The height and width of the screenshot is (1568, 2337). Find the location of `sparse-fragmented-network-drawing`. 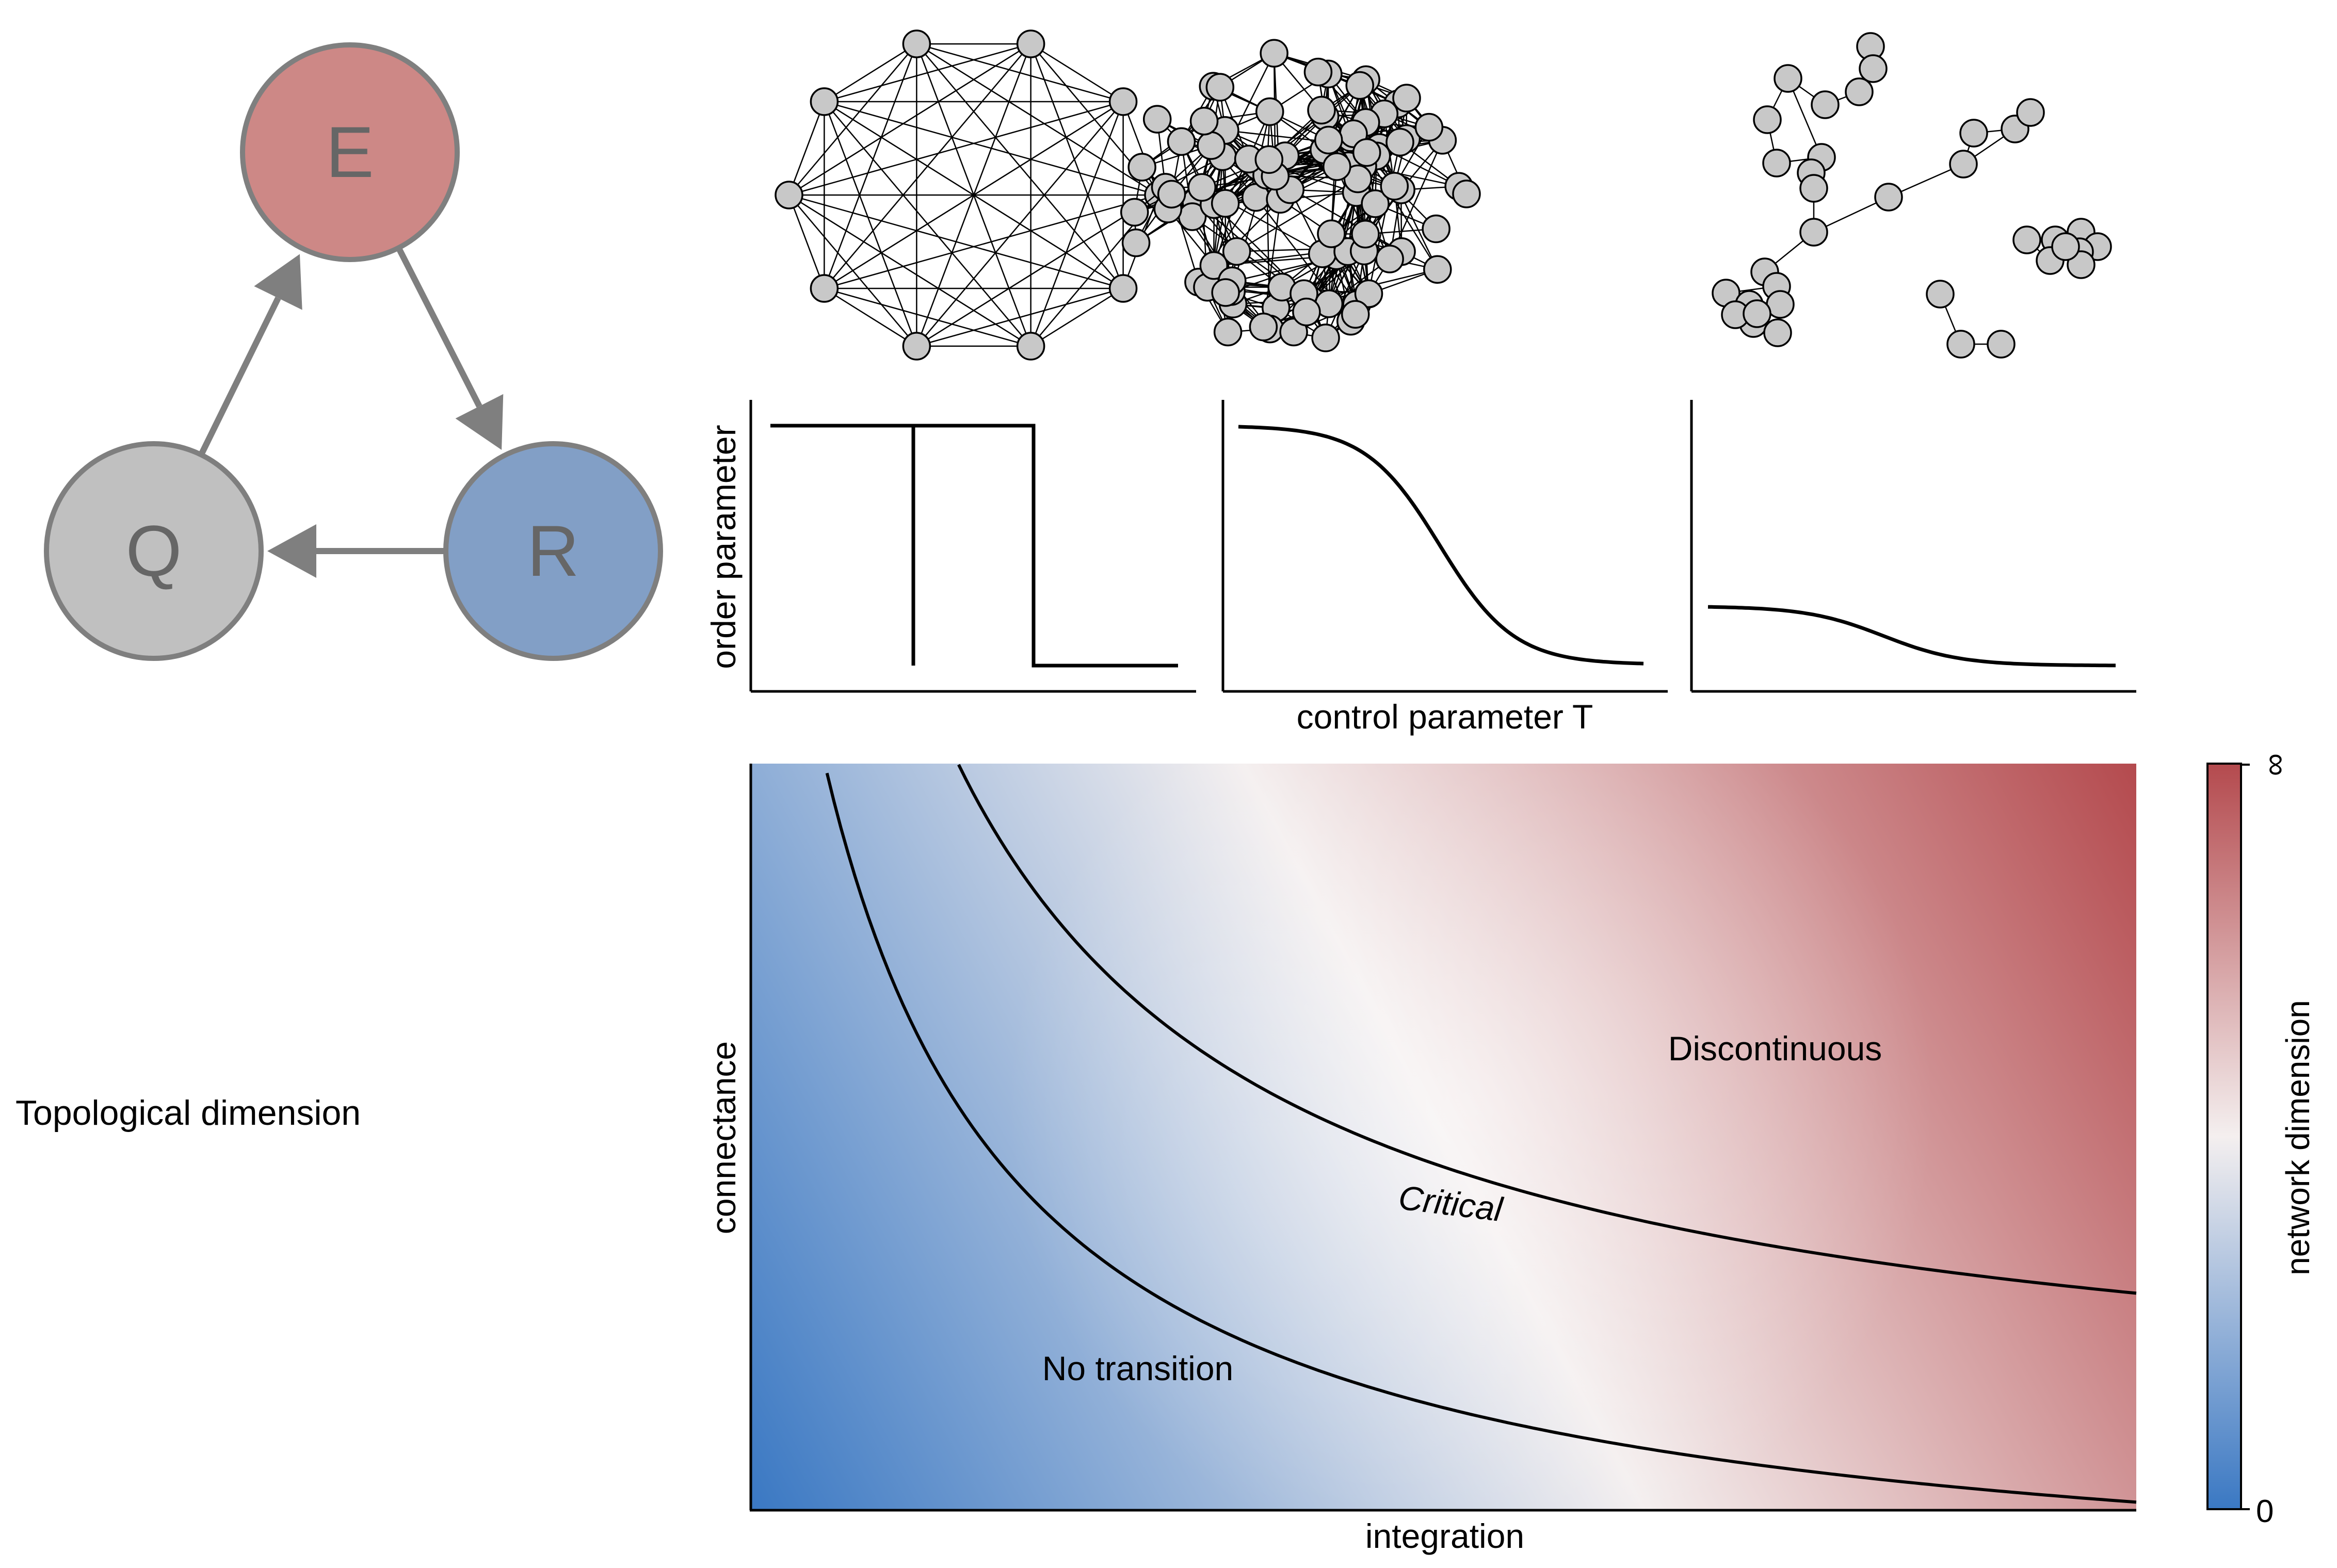

sparse-fragmented-network-drawing is located at coordinates (1912, 195).